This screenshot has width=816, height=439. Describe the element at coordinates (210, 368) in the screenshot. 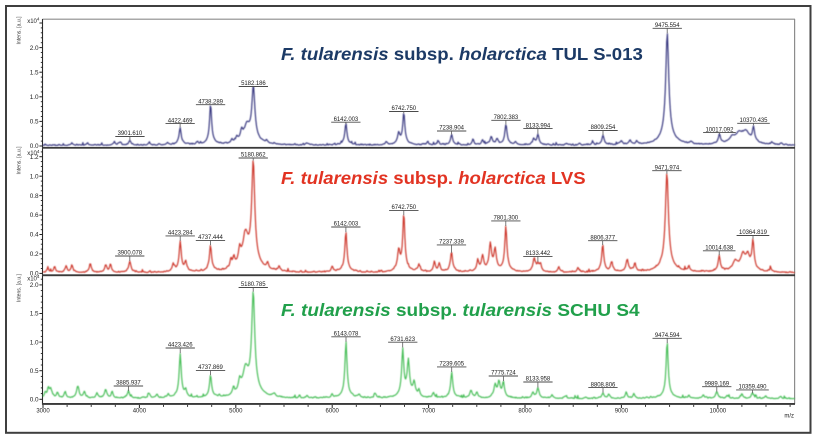

I see `svg-text: 4737.869` at that location.